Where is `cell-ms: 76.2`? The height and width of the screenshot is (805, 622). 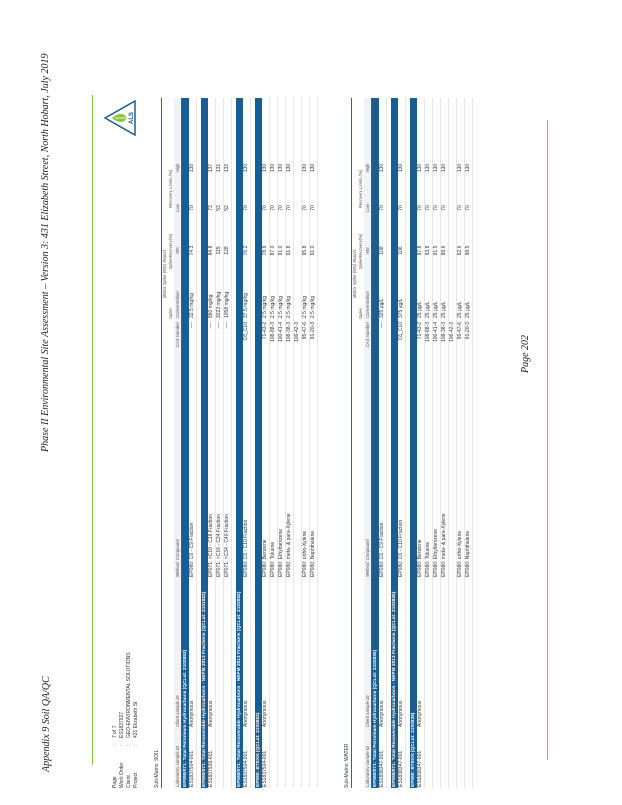
cell-ms: 76.2 is located at coordinates (246, 250).